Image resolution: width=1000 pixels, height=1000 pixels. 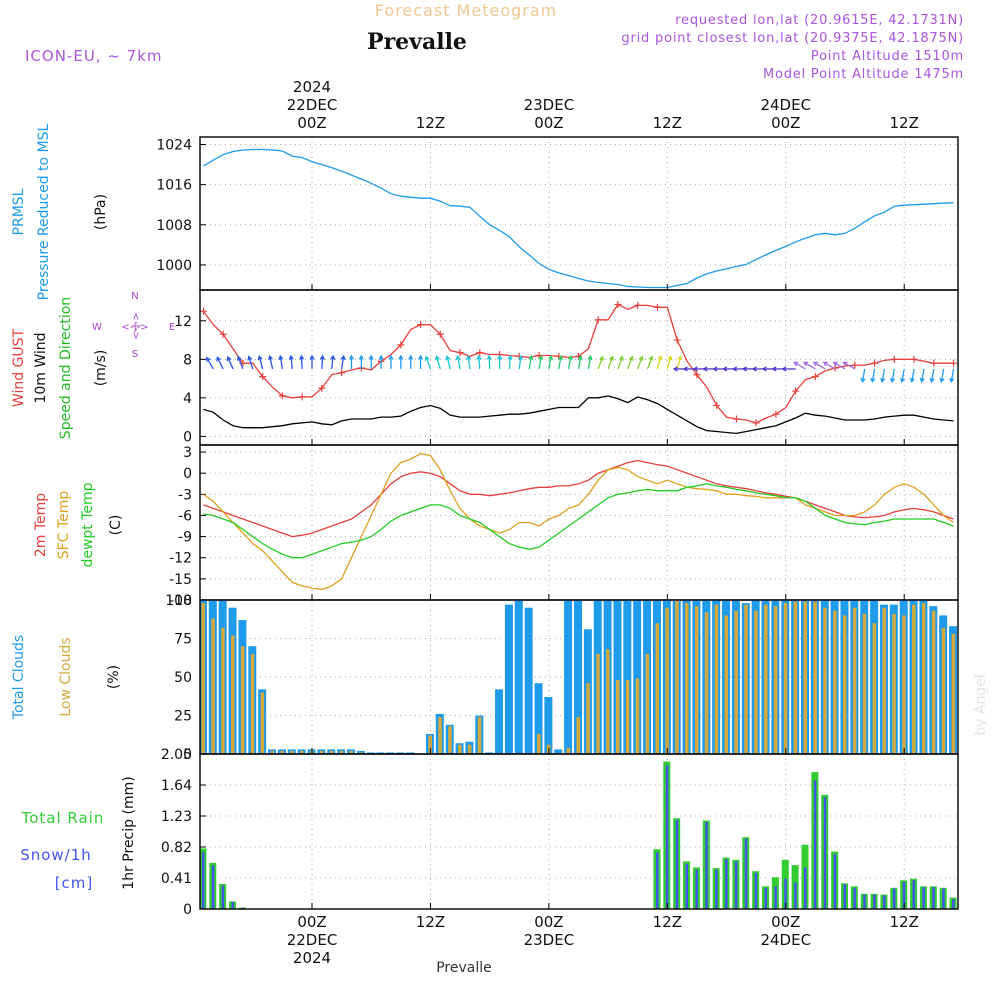 What do you see at coordinates (66, 368) in the screenshot?
I see `wind-label-dir: Speed and Direction` at bounding box center [66, 368].